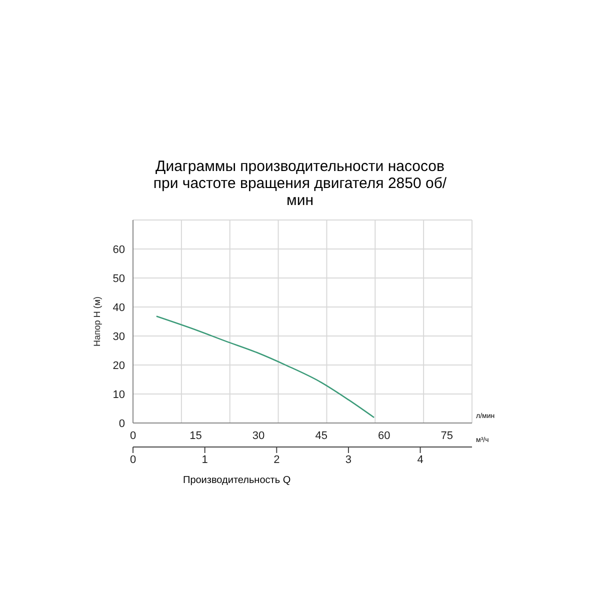  I want to click on x2-tick-label: 1, so click(205, 460).